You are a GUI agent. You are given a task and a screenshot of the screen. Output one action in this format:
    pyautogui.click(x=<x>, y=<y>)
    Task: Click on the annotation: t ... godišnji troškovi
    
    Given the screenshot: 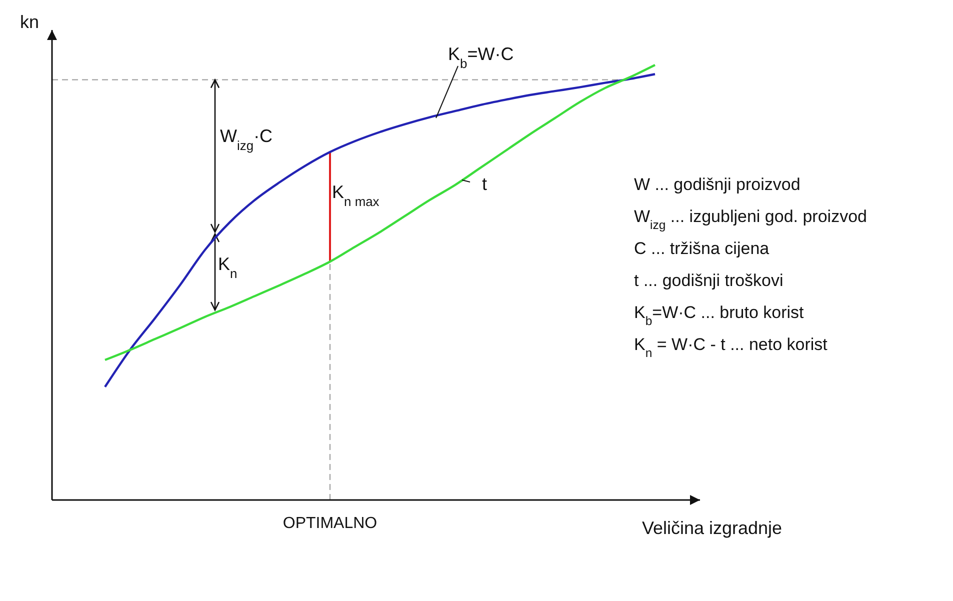 What is the action you would take?
    pyautogui.click(x=709, y=280)
    